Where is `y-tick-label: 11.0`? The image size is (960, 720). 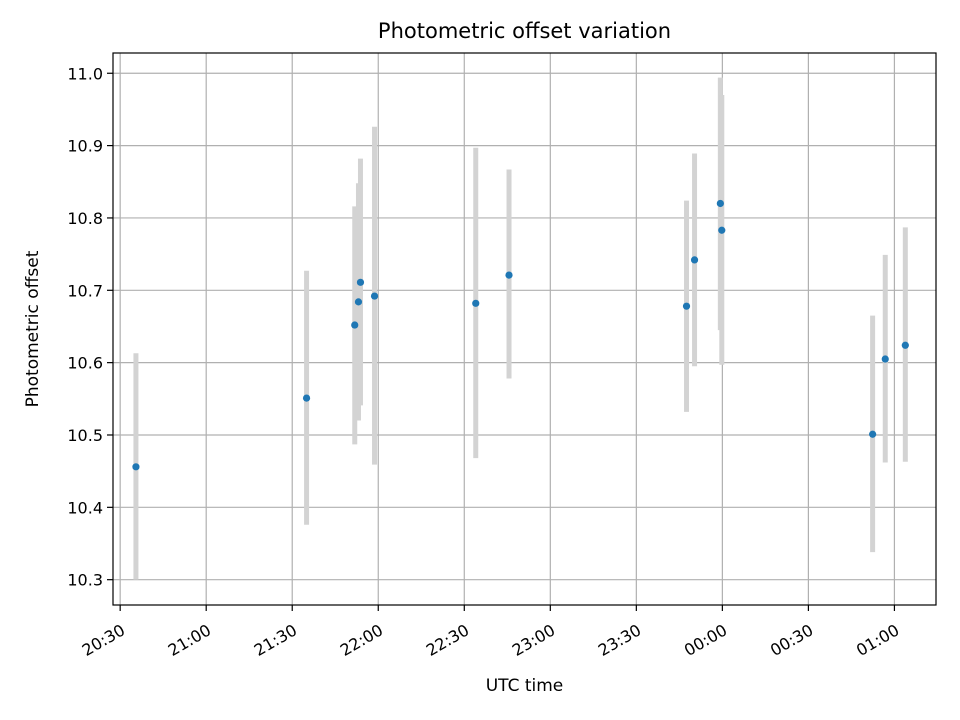
y-tick-label: 11.0 is located at coordinates (85, 73).